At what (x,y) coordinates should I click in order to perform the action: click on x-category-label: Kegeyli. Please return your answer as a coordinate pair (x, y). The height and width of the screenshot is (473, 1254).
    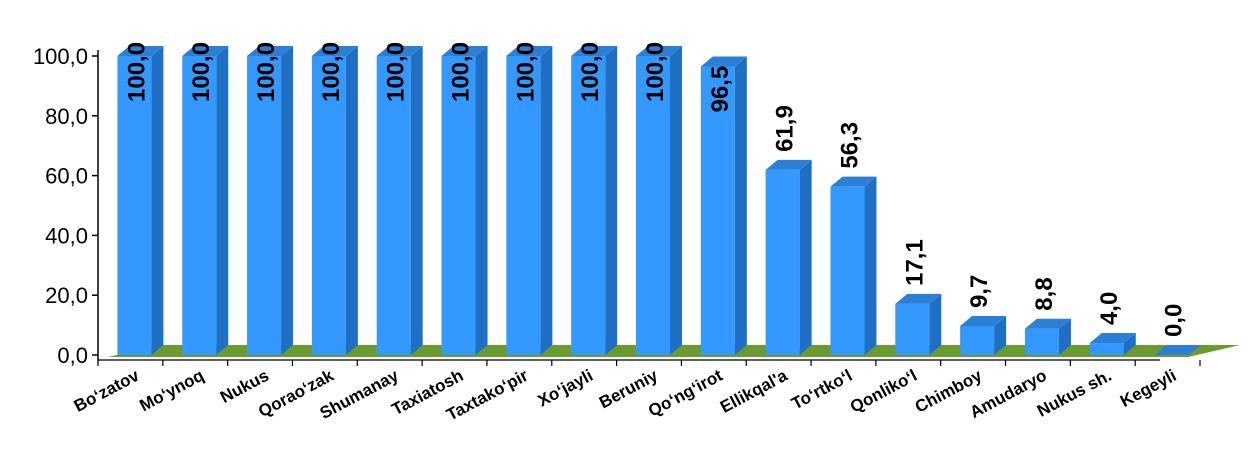
    Looking at the image, I should click on (1148, 388).